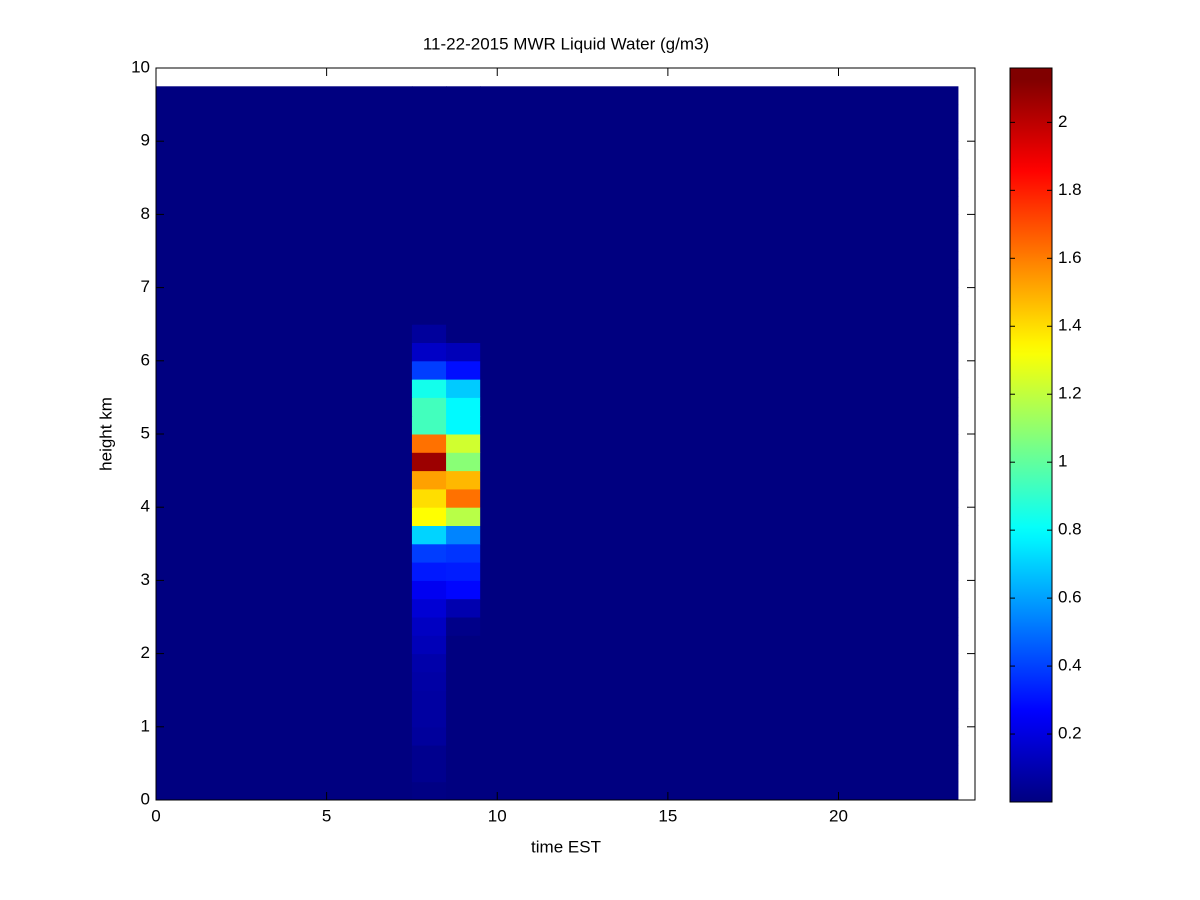  What do you see at coordinates (1070, 325) in the screenshot?
I see `colorbar-tick-label: 1.4` at bounding box center [1070, 325].